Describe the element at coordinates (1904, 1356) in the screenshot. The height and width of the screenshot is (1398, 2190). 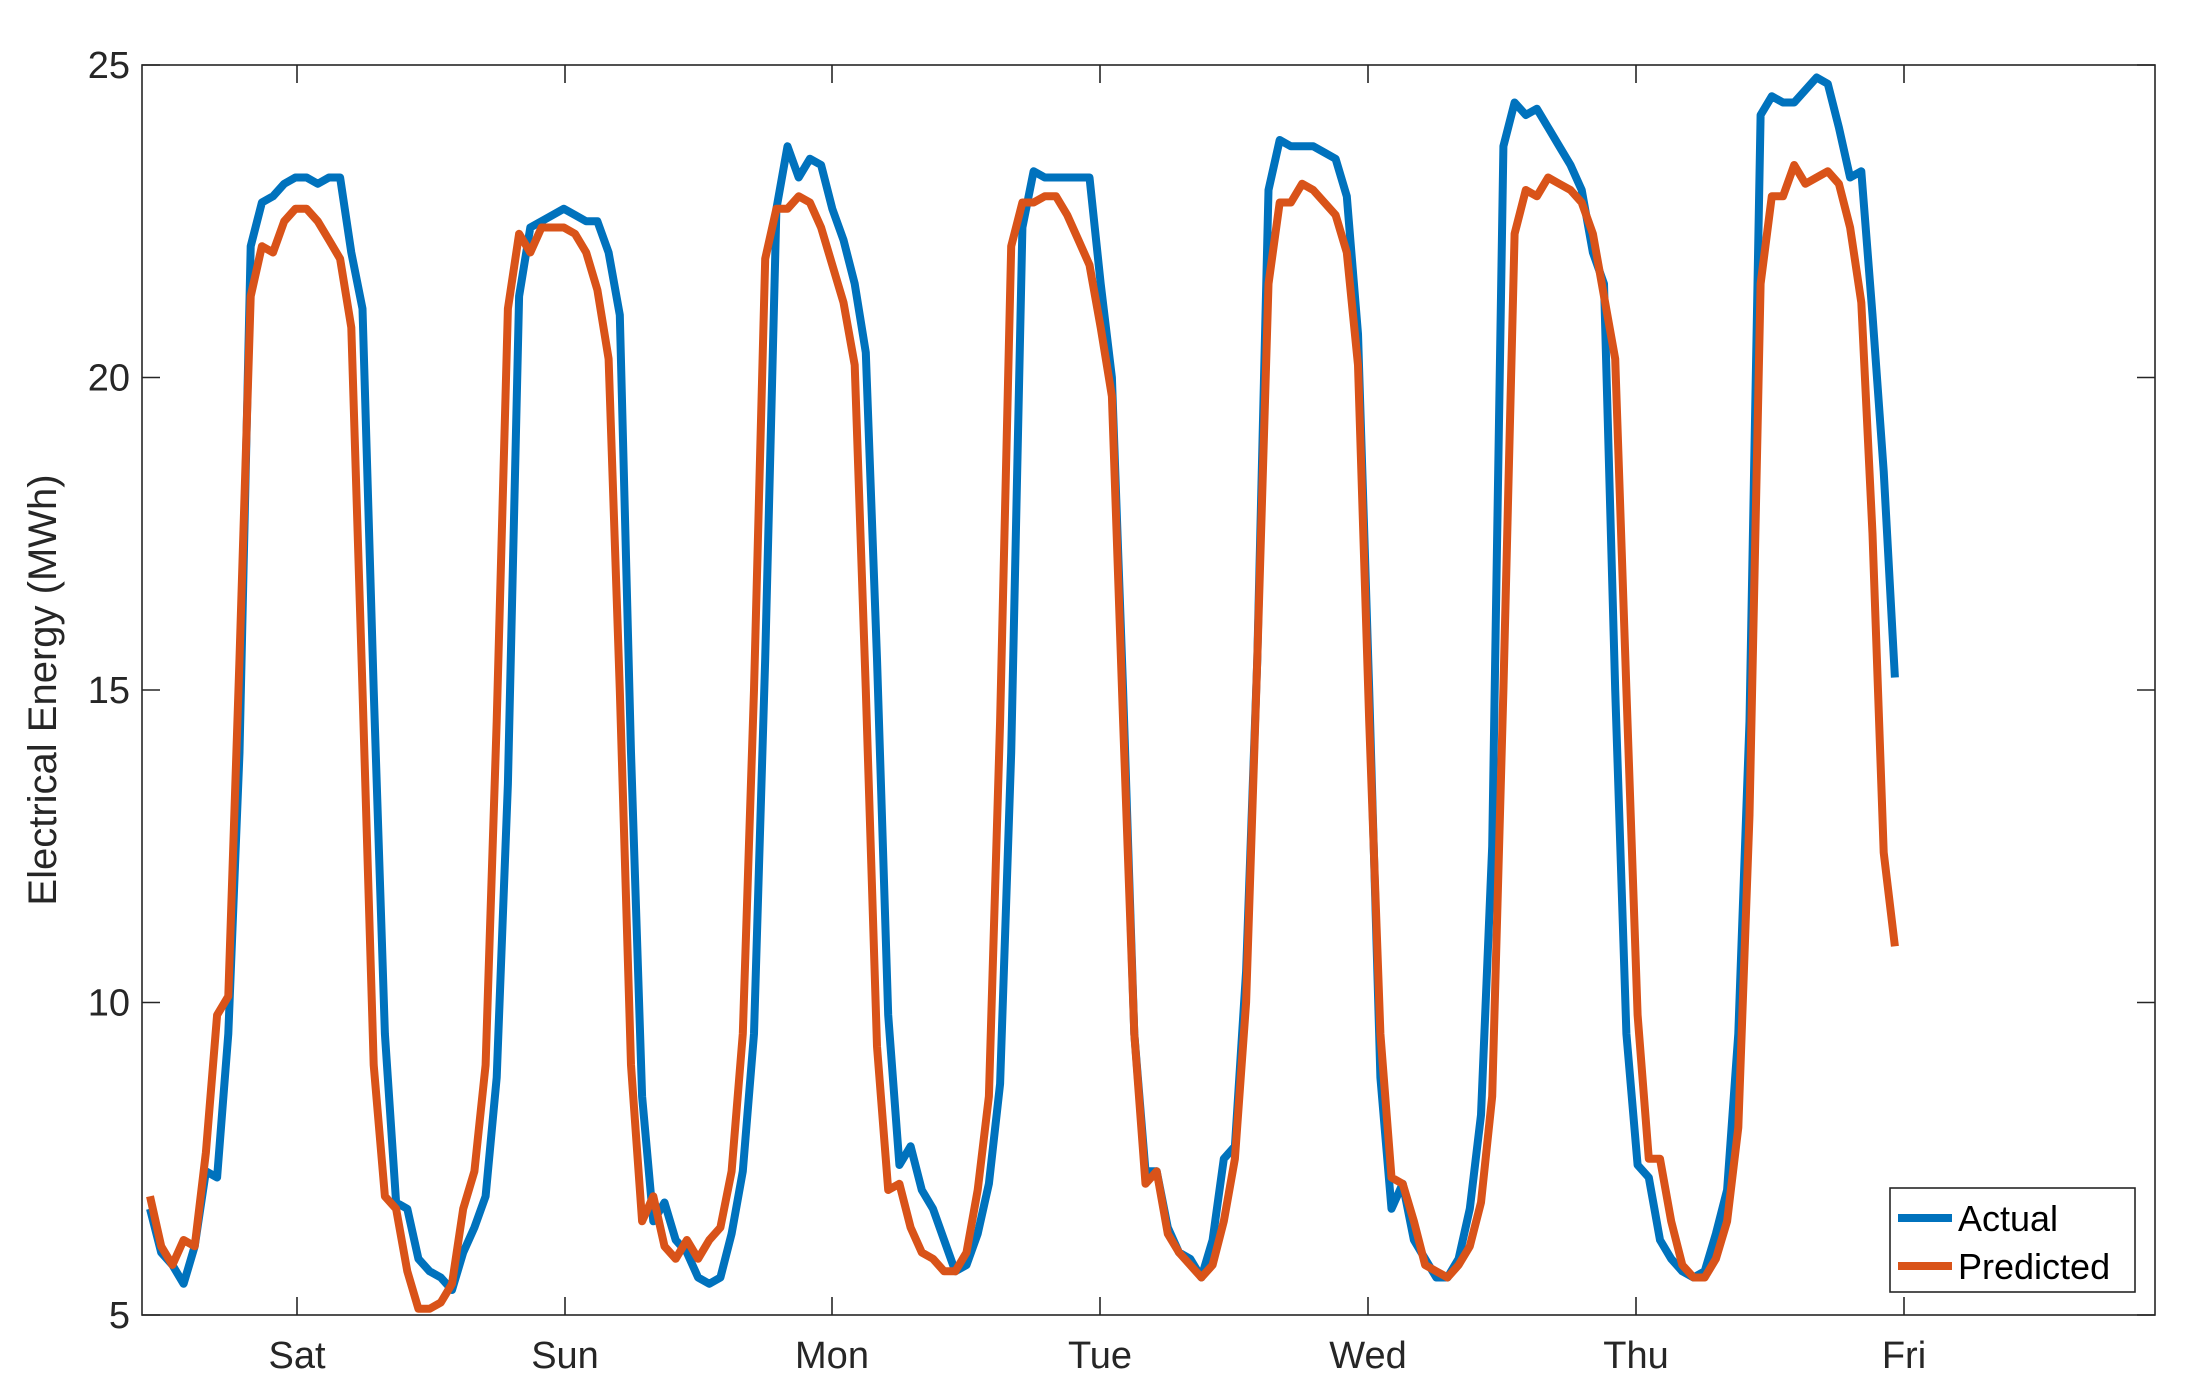
I see `x-tick-label: Fri` at that location.